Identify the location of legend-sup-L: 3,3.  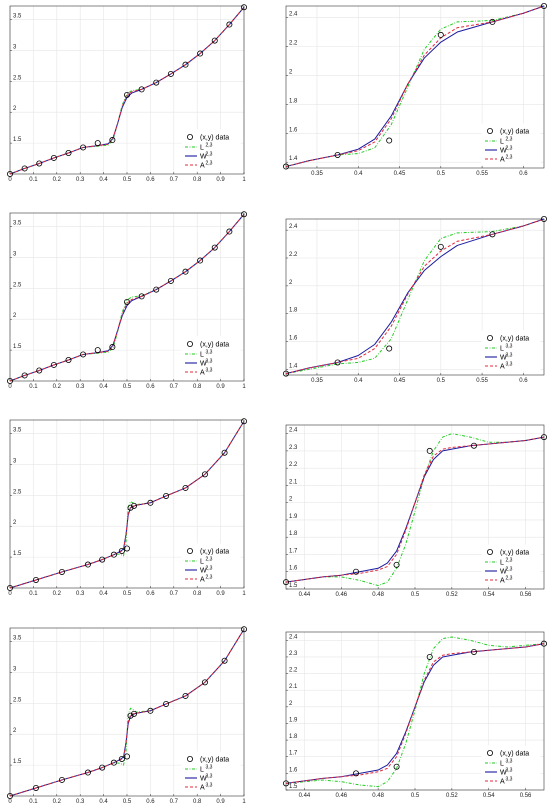
(209, 353).